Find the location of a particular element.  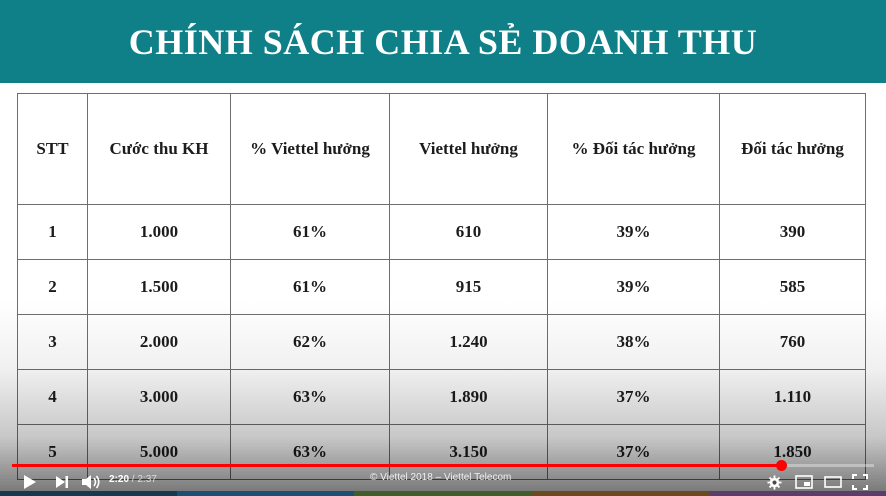

progress-bar is located at coordinates (443, 465).